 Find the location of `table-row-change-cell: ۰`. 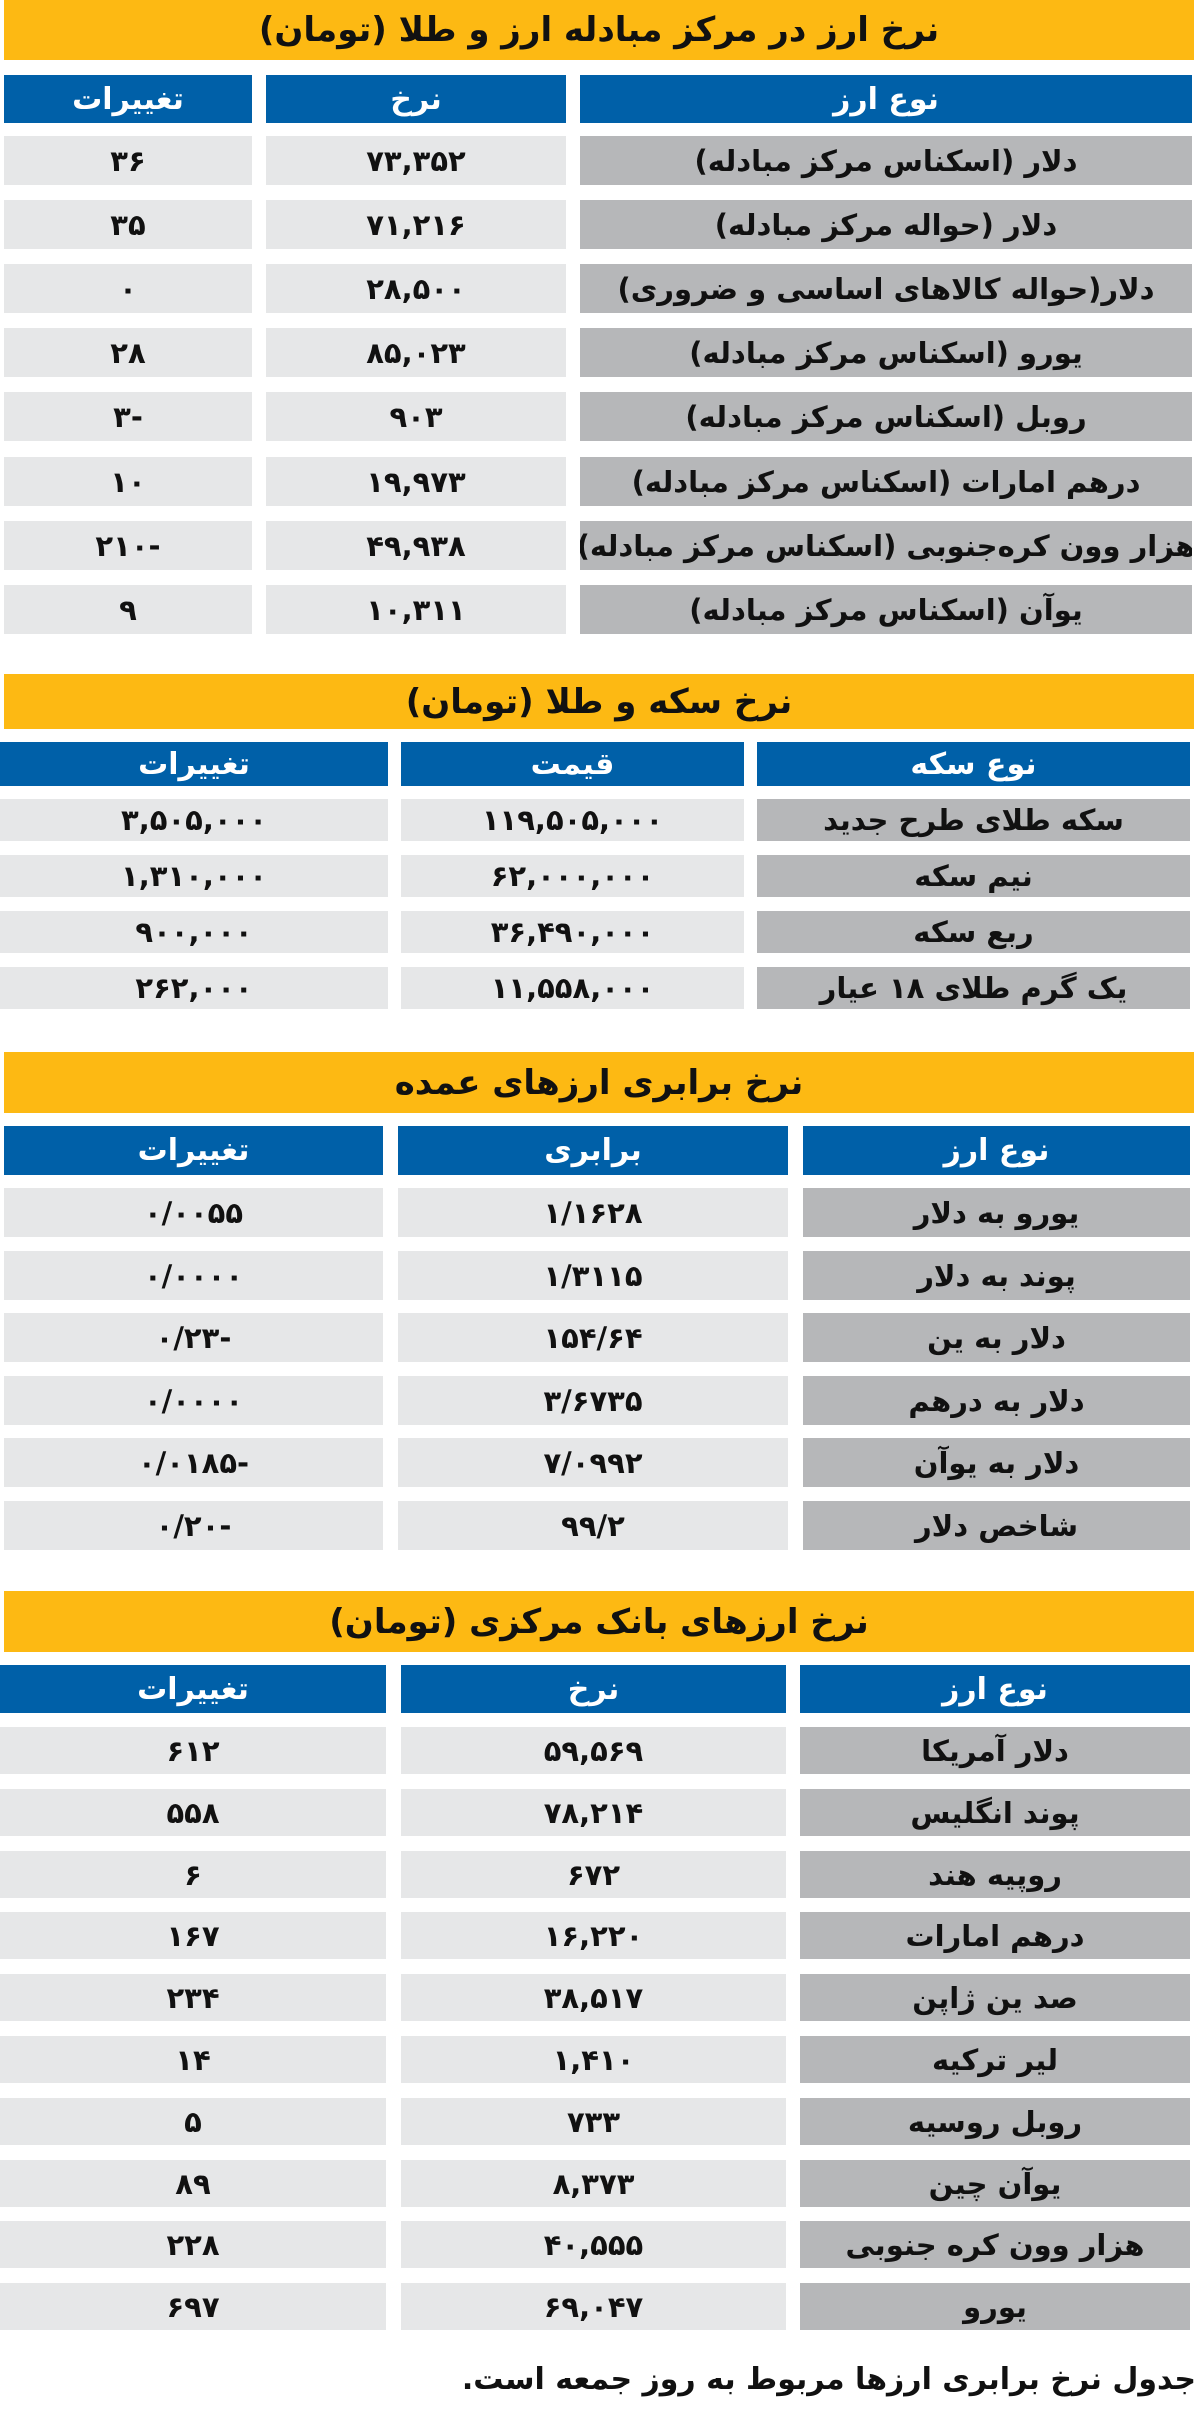

table-row-change-cell: ۰ is located at coordinates (128, 288).